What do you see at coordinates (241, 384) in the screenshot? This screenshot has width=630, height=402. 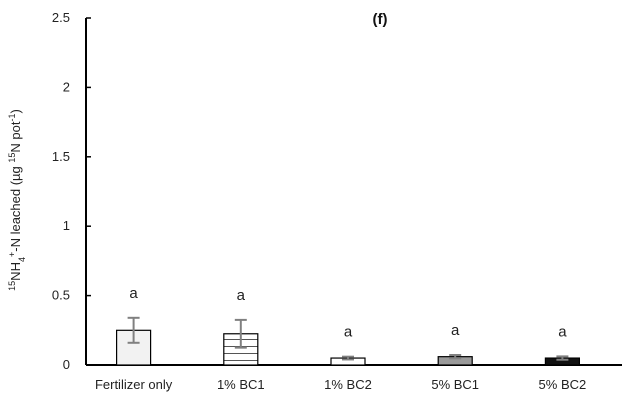 I see `x-tick-label: 1% BC1` at bounding box center [241, 384].